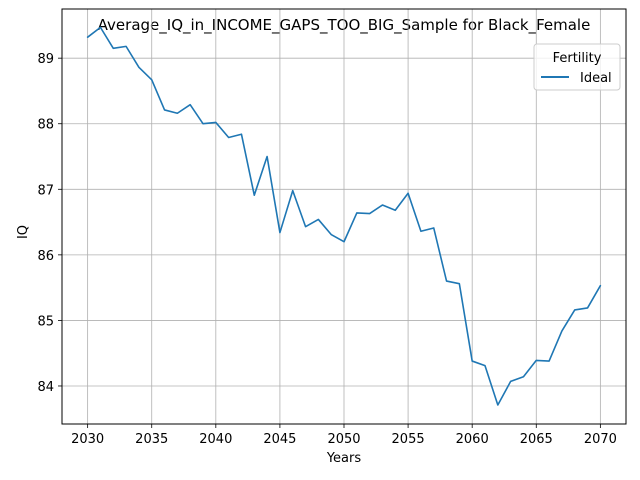  I want to click on x-tick-label: 2030, so click(87, 439).